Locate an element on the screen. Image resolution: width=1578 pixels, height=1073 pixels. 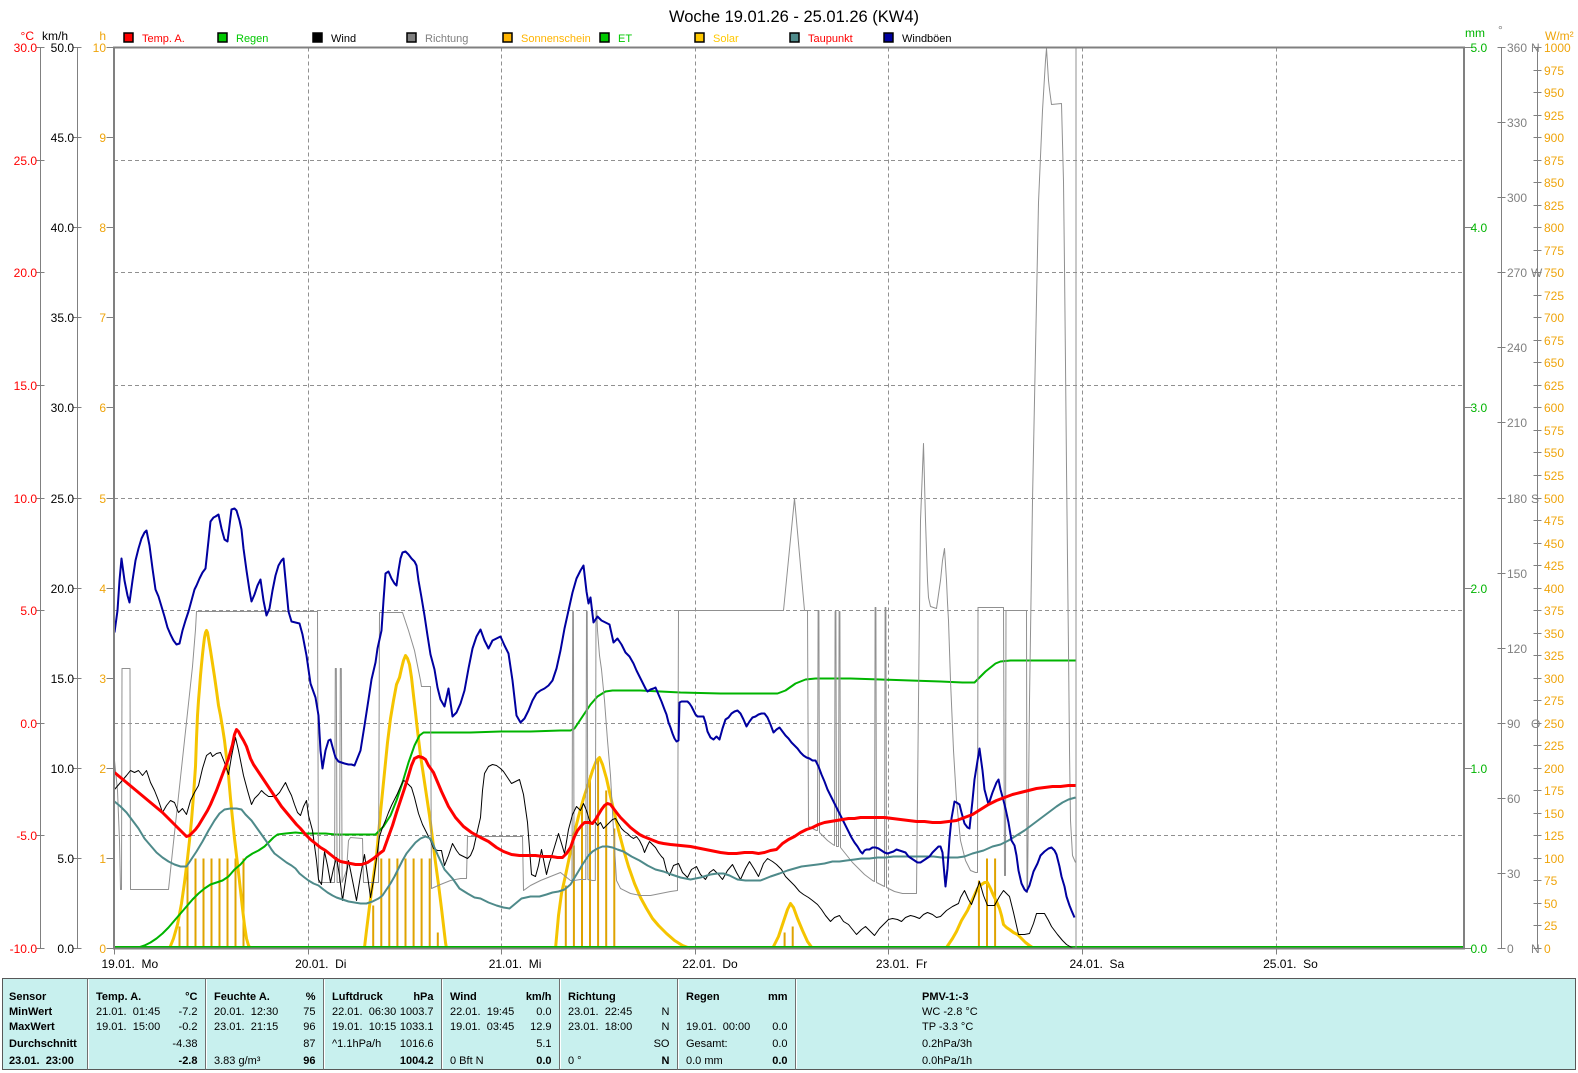
svg-text: 19.01. 15:00 is located at coordinates (128, 1027).